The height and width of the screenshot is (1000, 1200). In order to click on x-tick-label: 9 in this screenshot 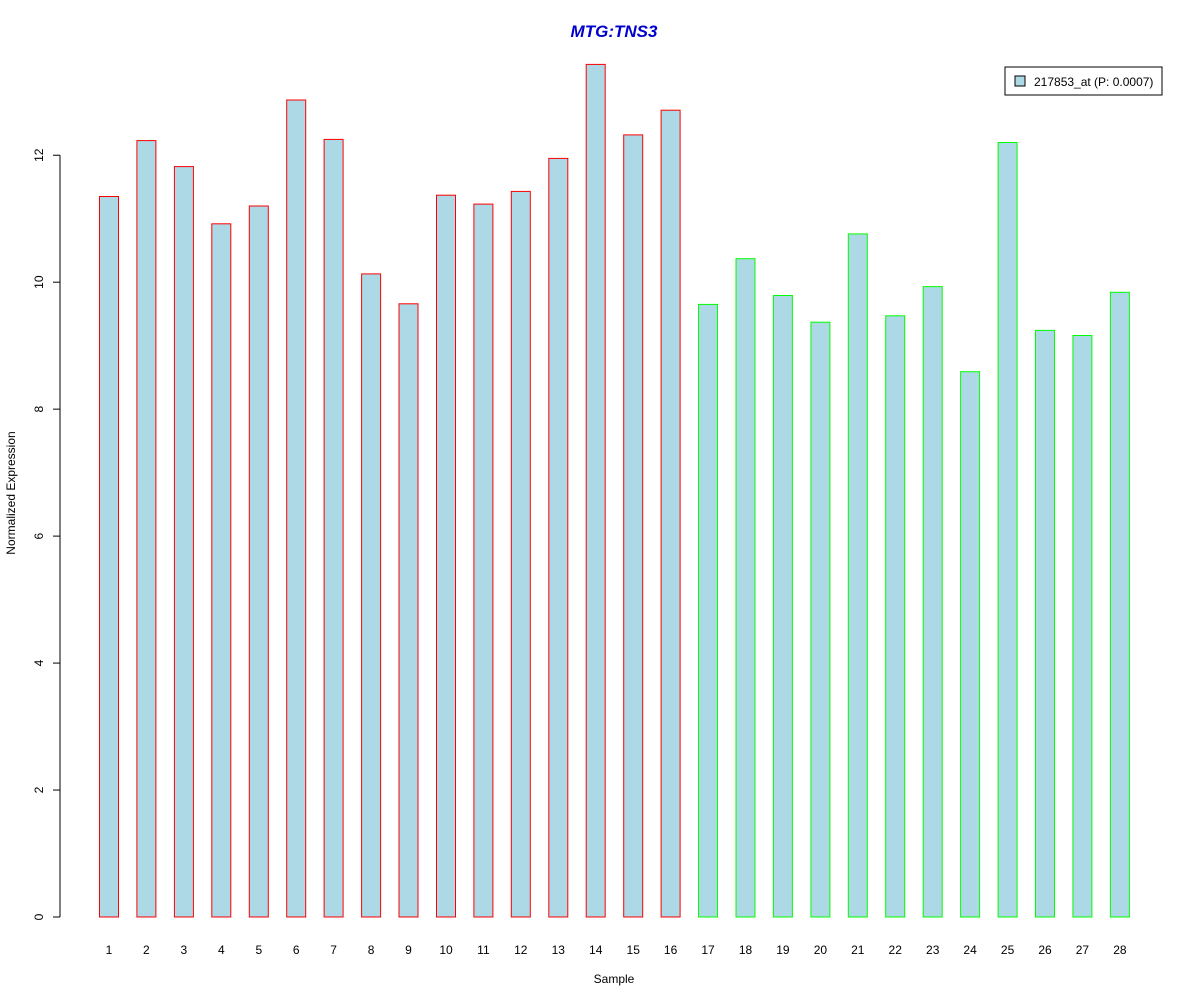, I will do `click(408, 950)`.